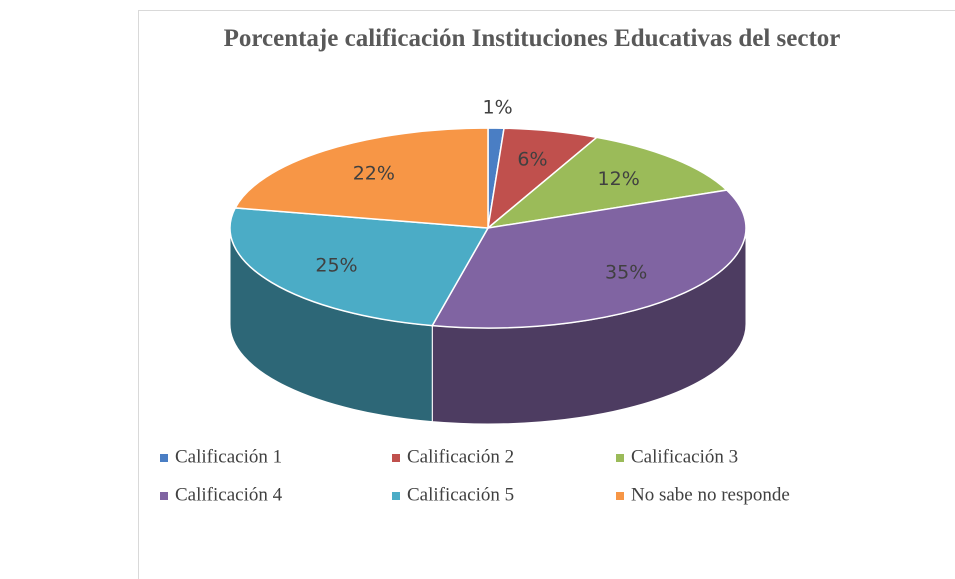 The width and height of the screenshot is (955, 579). What do you see at coordinates (684, 456) in the screenshot?
I see `legend-label: Calificación 3` at bounding box center [684, 456].